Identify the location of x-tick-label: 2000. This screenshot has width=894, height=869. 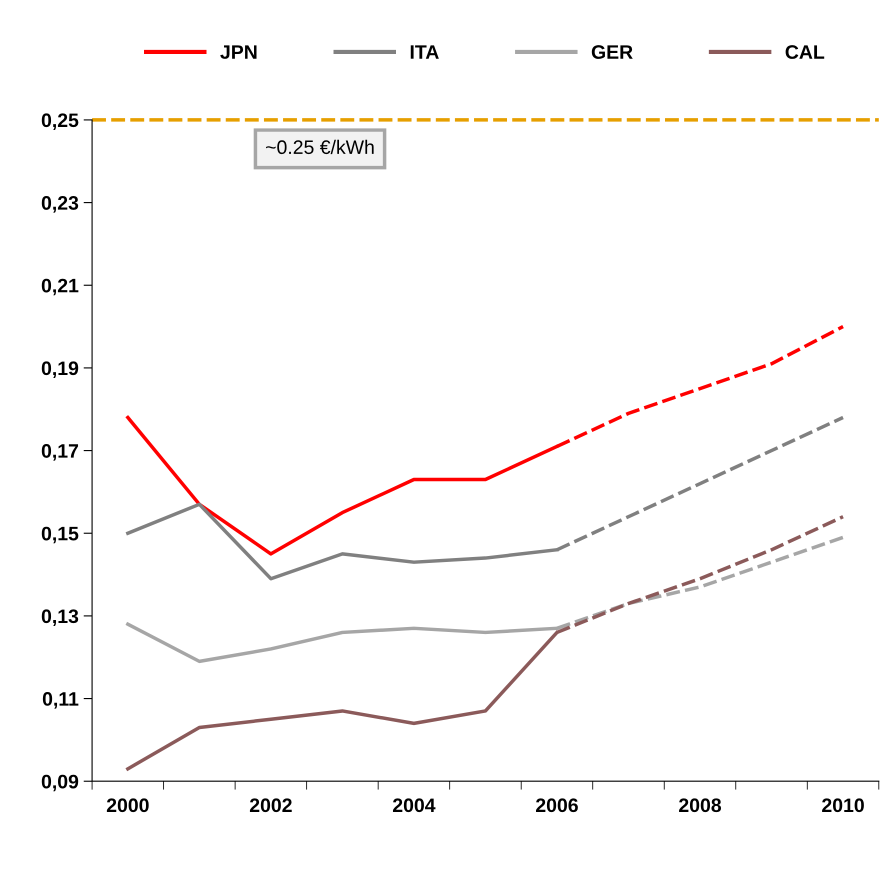
(127, 805).